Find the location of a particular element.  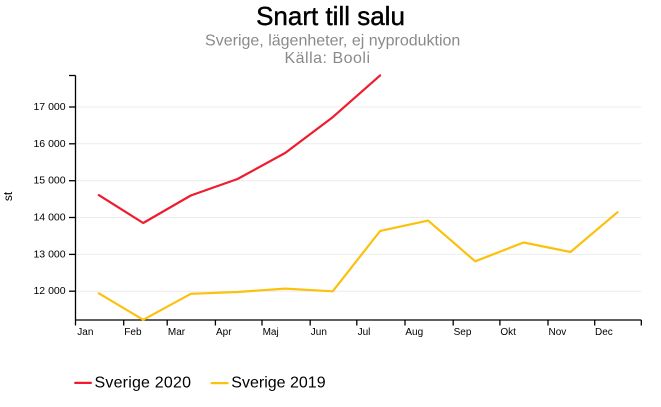

svg-text: 14 000 is located at coordinates (49, 218).